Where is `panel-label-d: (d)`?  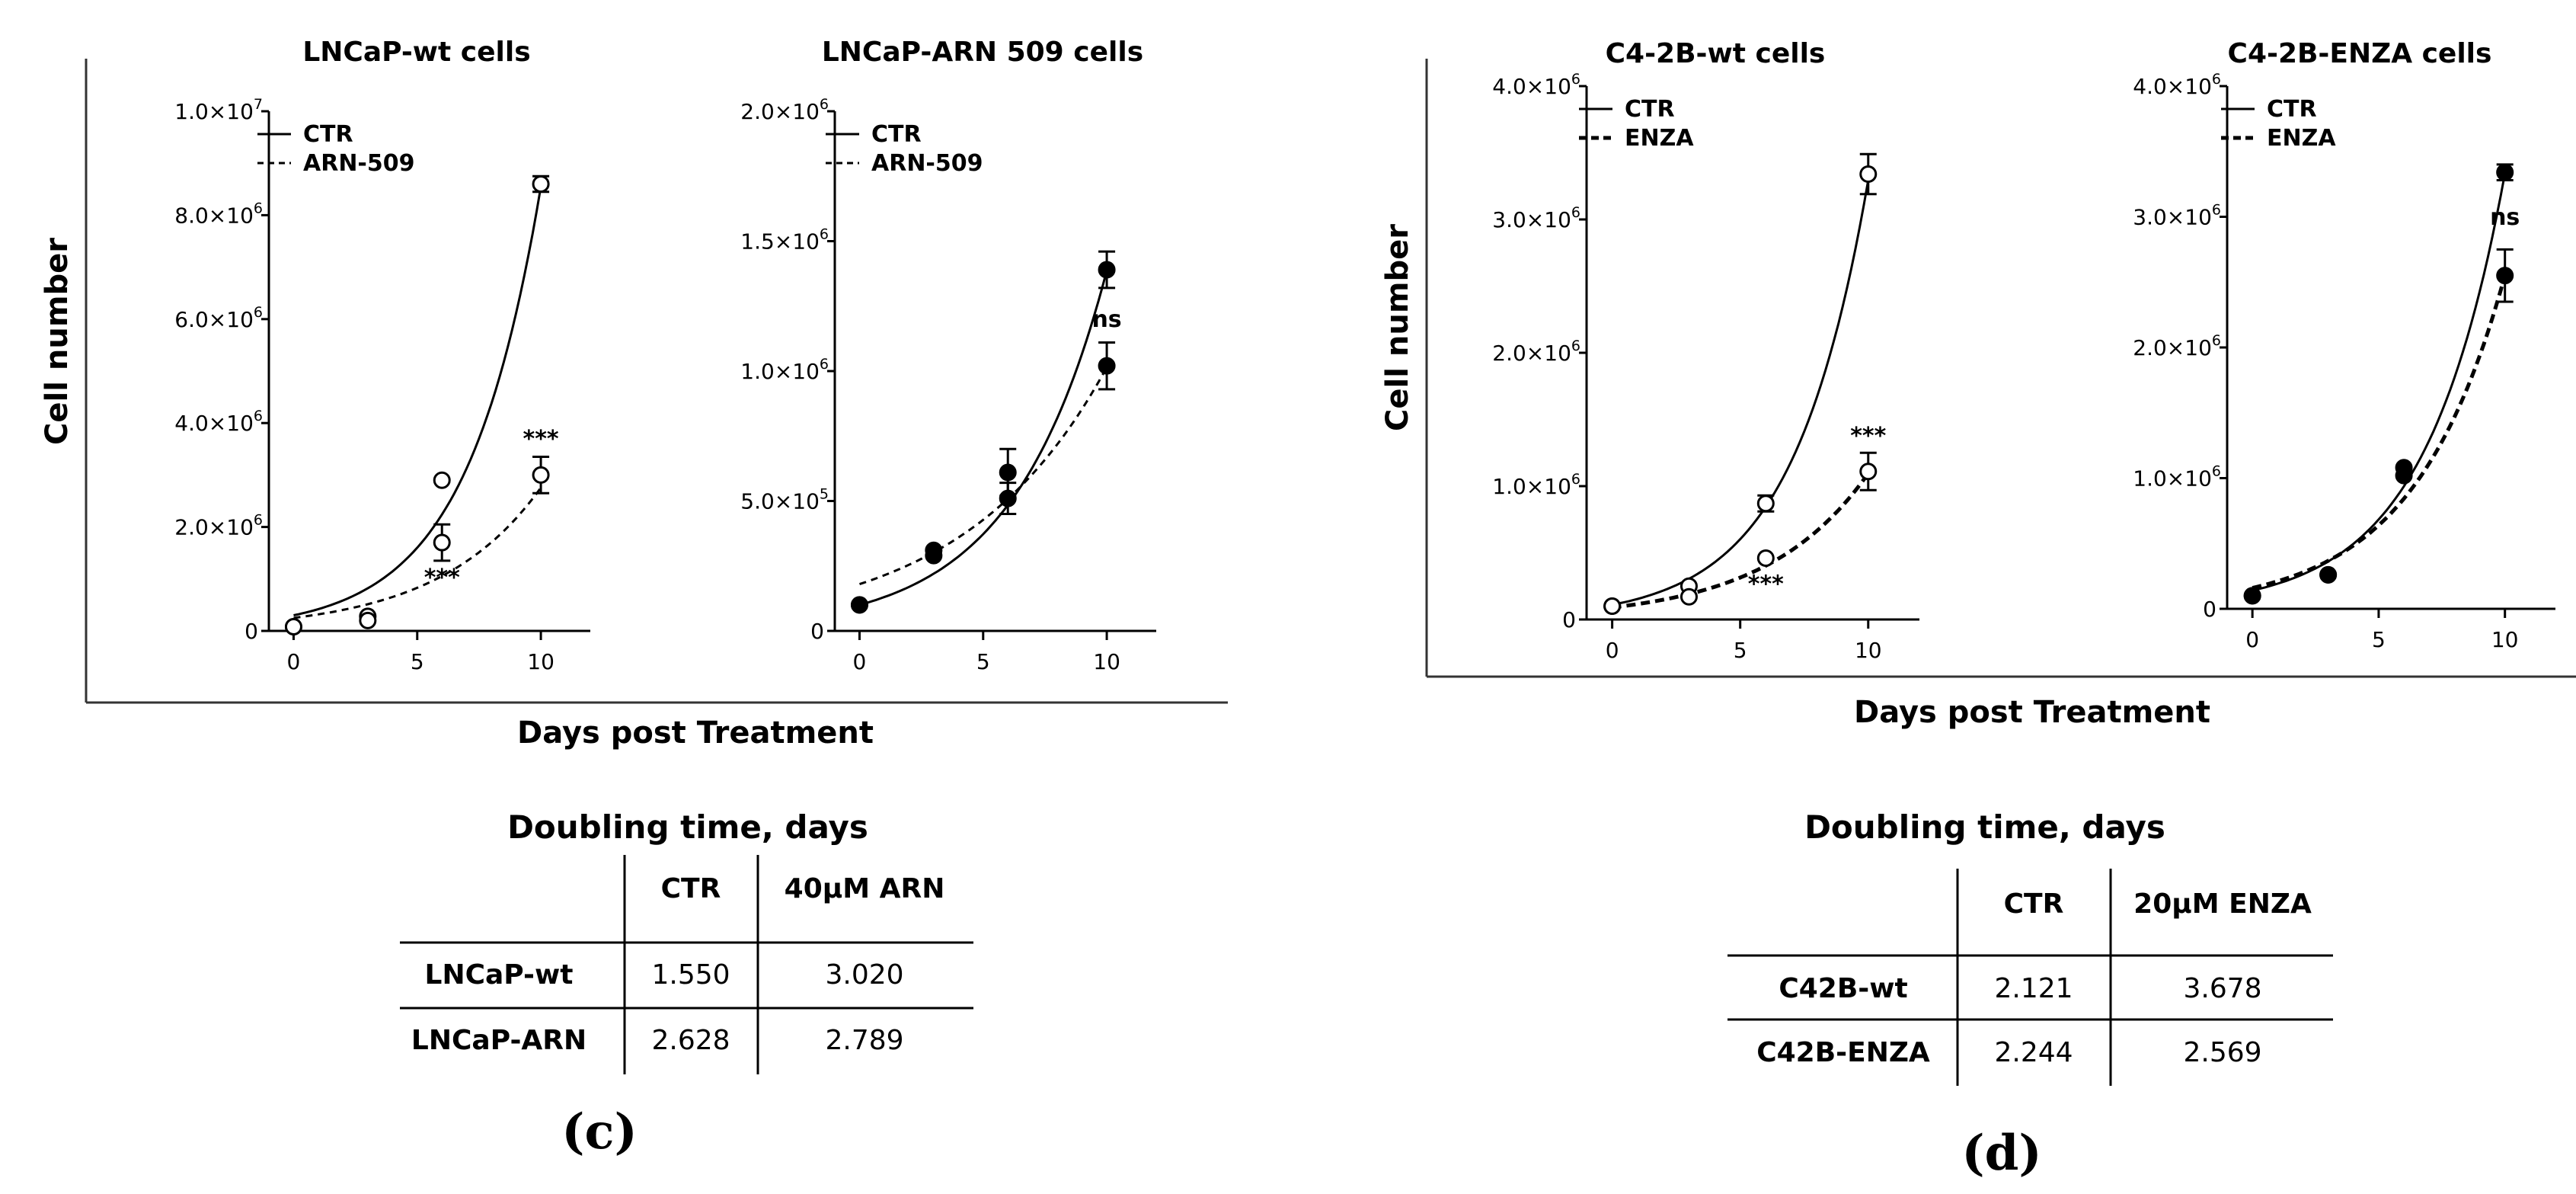 panel-label-d: (d) is located at coordinates (2001, 1153).